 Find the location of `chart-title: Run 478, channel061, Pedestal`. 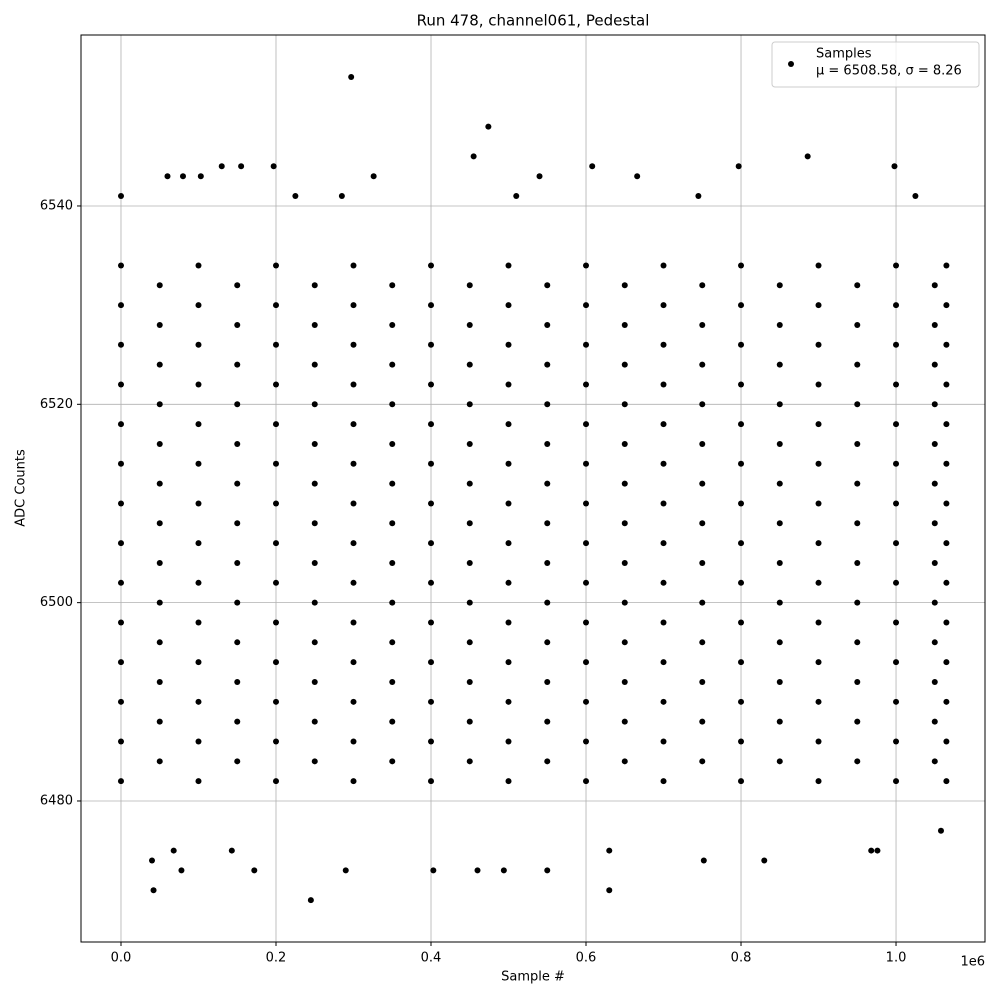

chart-title: Run 478, channel061, Pedestal is located at coordinates (533, 21).